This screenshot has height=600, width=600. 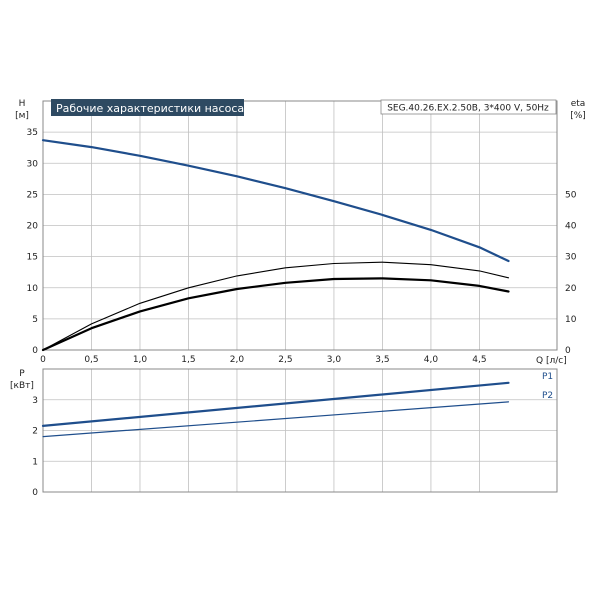 I want to click on y-tick-label: 25, so click(x=32, y=195).